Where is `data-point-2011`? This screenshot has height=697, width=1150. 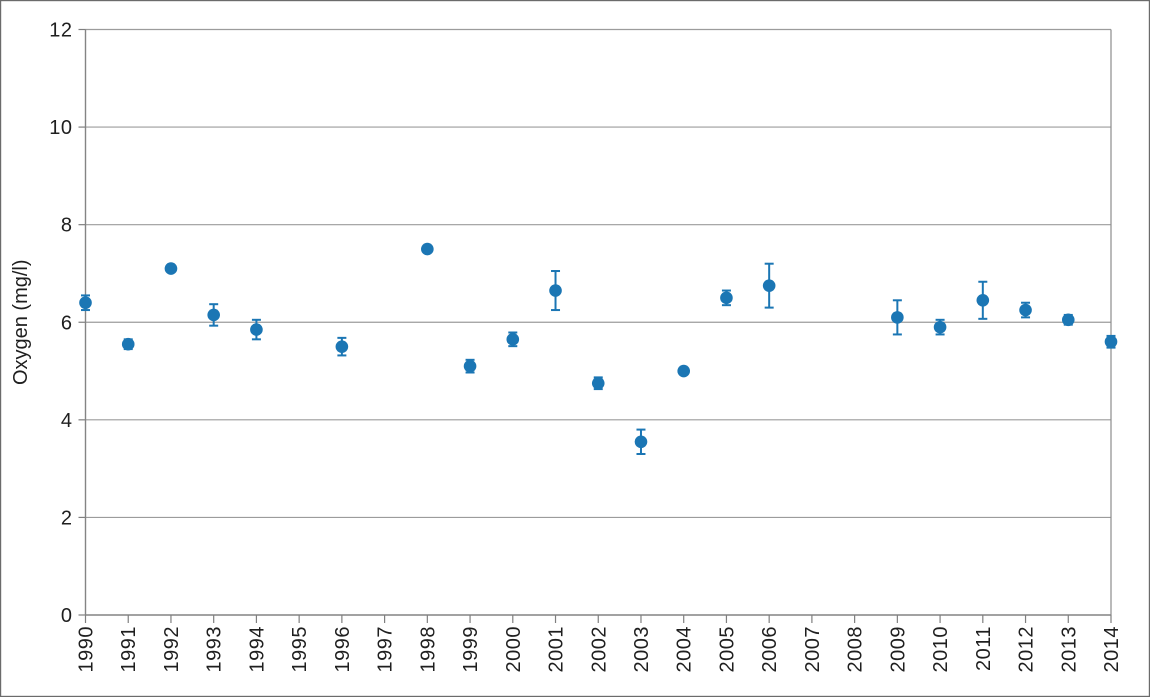 data-point-2011 is located at coordinates (983, 300).